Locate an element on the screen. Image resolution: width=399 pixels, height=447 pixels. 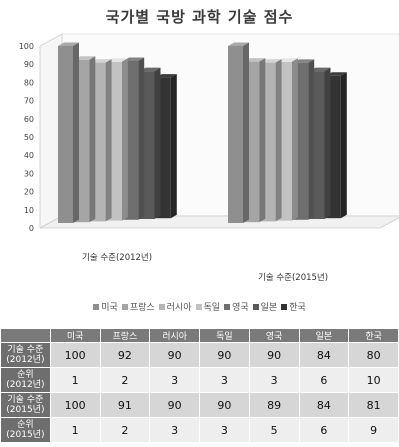
legend-item: 영국 is located at coordinates (236, 306).